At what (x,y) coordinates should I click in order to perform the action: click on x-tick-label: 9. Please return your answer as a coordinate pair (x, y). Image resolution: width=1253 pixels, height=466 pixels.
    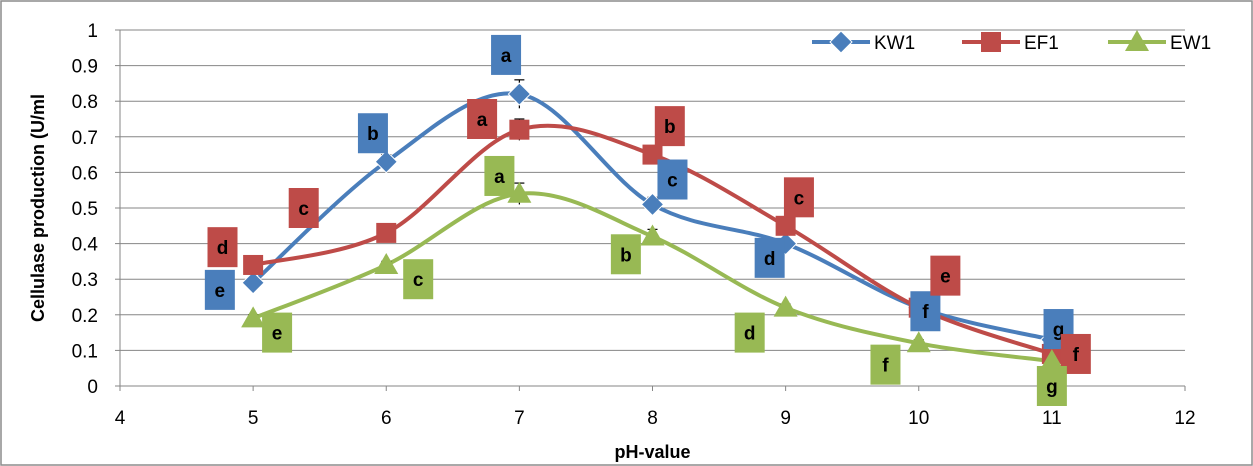
    Looking at the image, I should click on (785, 418).